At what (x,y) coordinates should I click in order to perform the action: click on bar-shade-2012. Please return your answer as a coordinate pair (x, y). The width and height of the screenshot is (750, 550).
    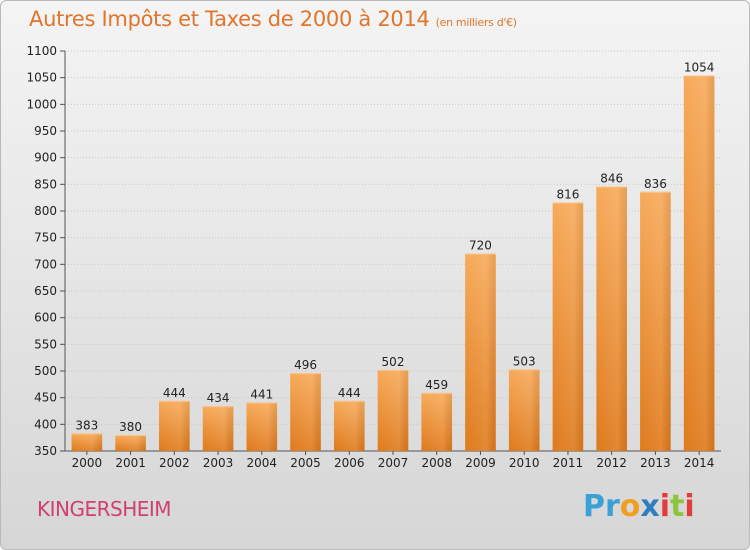
    Looking at the image, I should click on (611, 318).